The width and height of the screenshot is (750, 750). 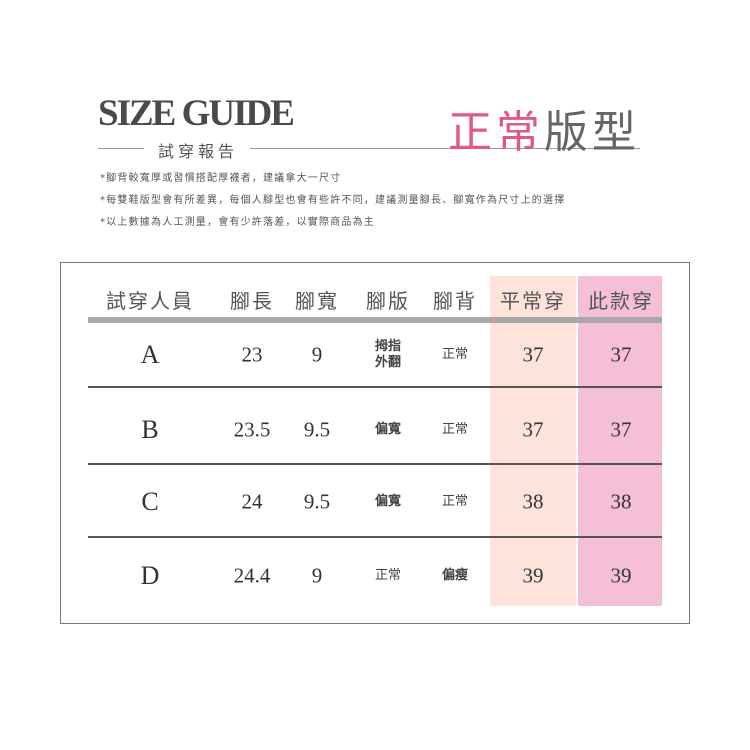 I want to click on fit-type-title: 正常版型, so click(x=544, y=128).